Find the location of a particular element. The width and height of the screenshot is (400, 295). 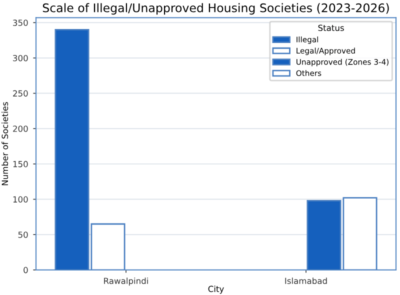

y-axis-title: Number of Societies is located at coordinates (5, 144).